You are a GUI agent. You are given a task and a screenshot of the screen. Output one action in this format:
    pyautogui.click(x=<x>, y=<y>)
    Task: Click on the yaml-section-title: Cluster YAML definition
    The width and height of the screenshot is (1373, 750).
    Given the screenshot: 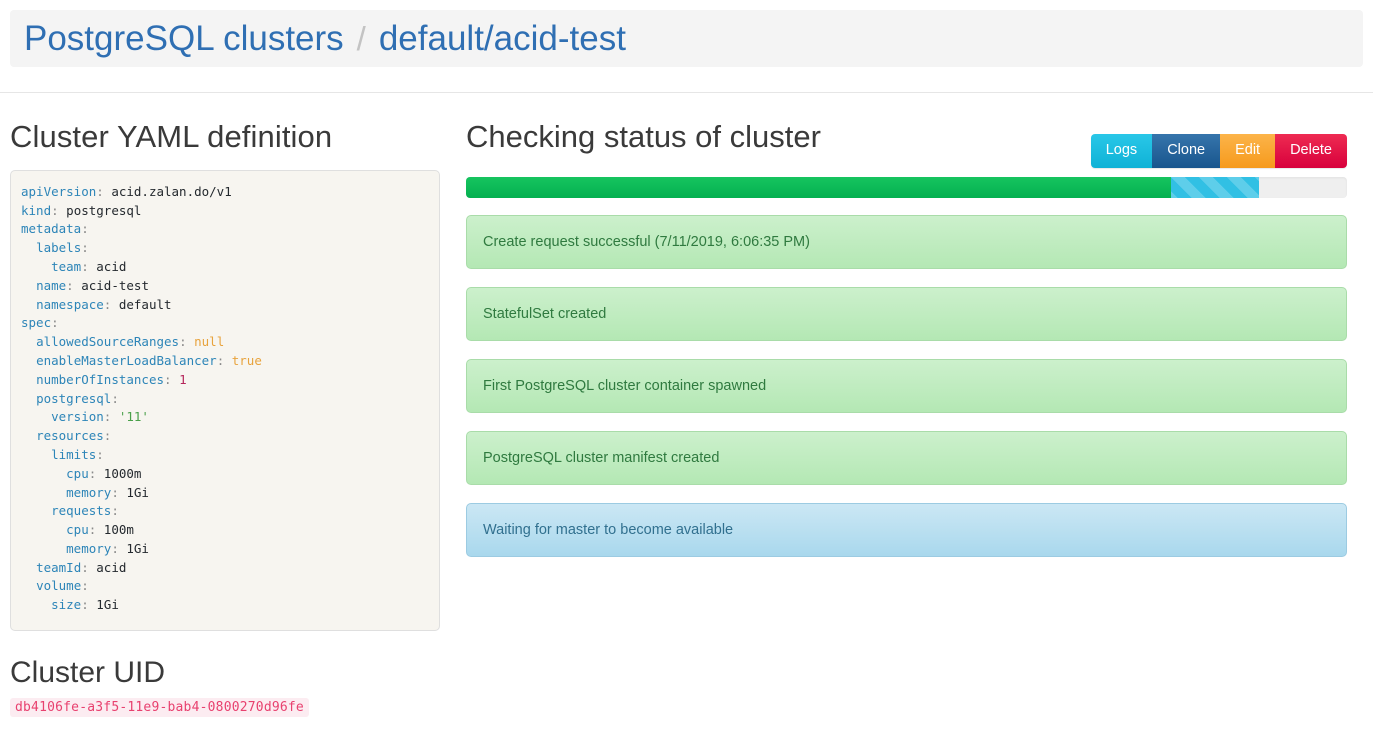 What is the action you would take?
    pyautogui.click(x=171, y=136)
    